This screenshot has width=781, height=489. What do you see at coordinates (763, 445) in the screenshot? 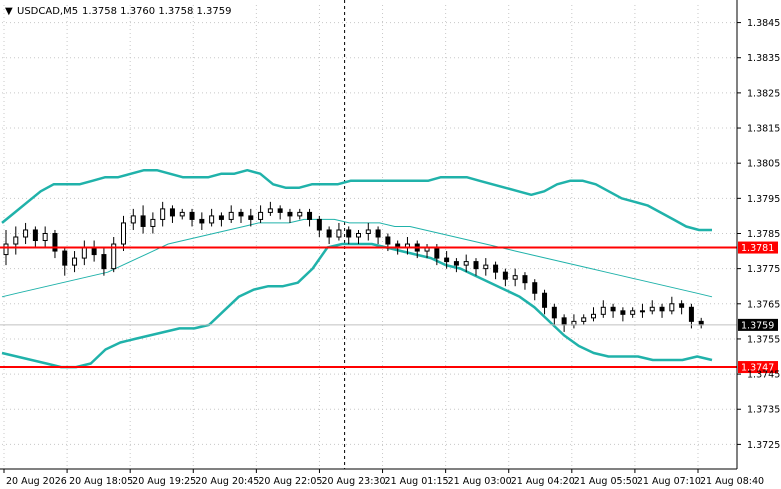
I see `y-tick-label: 1.3725` at bounding box center [763, 445].